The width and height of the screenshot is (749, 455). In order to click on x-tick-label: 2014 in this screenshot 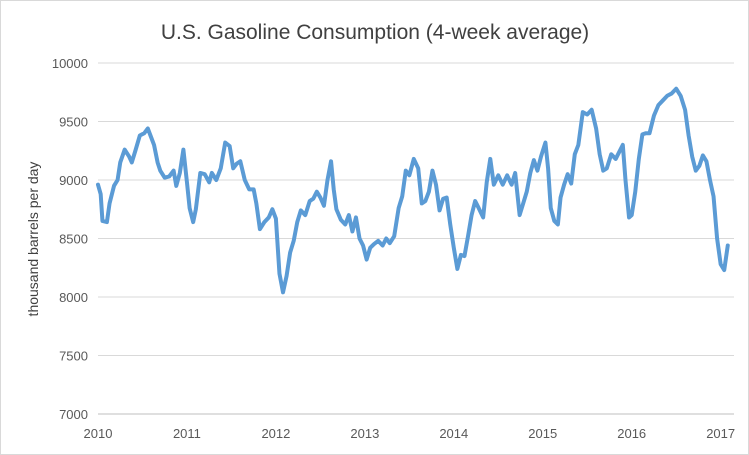, I will do `click(453, 433)`.